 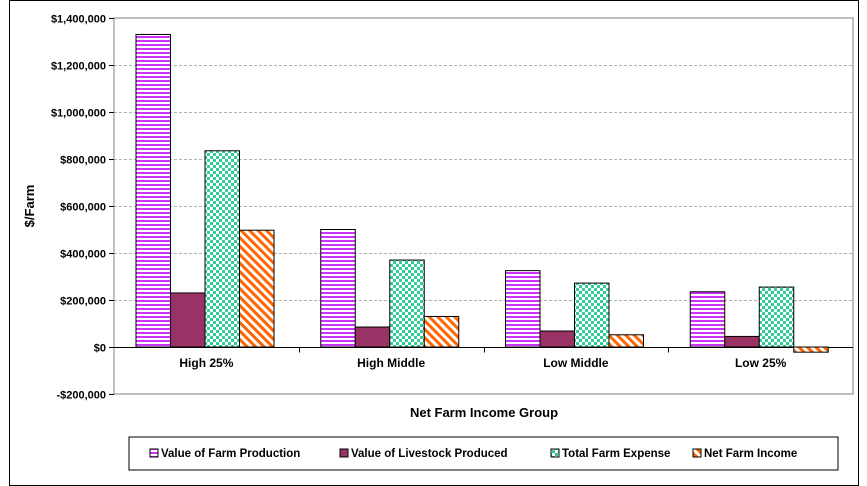 What do you see at coordinates (484, 412) in the screenshot?
I see `x-axis-label: Net Farm Income Group` at bounding box center [484, 412].